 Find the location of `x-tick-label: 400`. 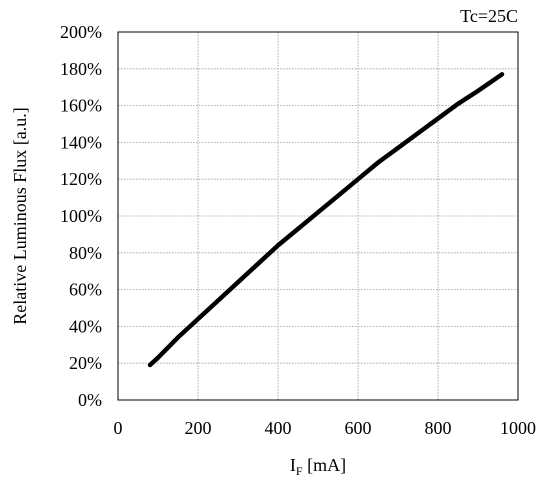

x-tick-label: 400 is located at coordinates (278, 428).